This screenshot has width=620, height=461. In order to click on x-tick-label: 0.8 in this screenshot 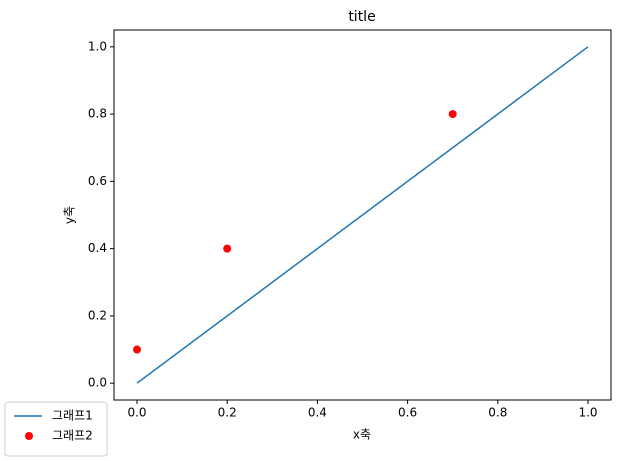, I will do `click(497, 413)`.